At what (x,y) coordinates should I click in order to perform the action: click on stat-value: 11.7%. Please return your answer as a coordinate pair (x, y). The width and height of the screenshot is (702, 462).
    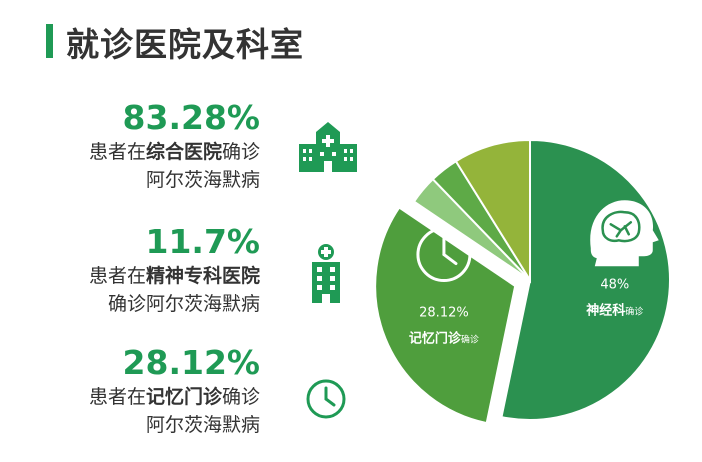
    Looking at the image, I should click on (203, 241).